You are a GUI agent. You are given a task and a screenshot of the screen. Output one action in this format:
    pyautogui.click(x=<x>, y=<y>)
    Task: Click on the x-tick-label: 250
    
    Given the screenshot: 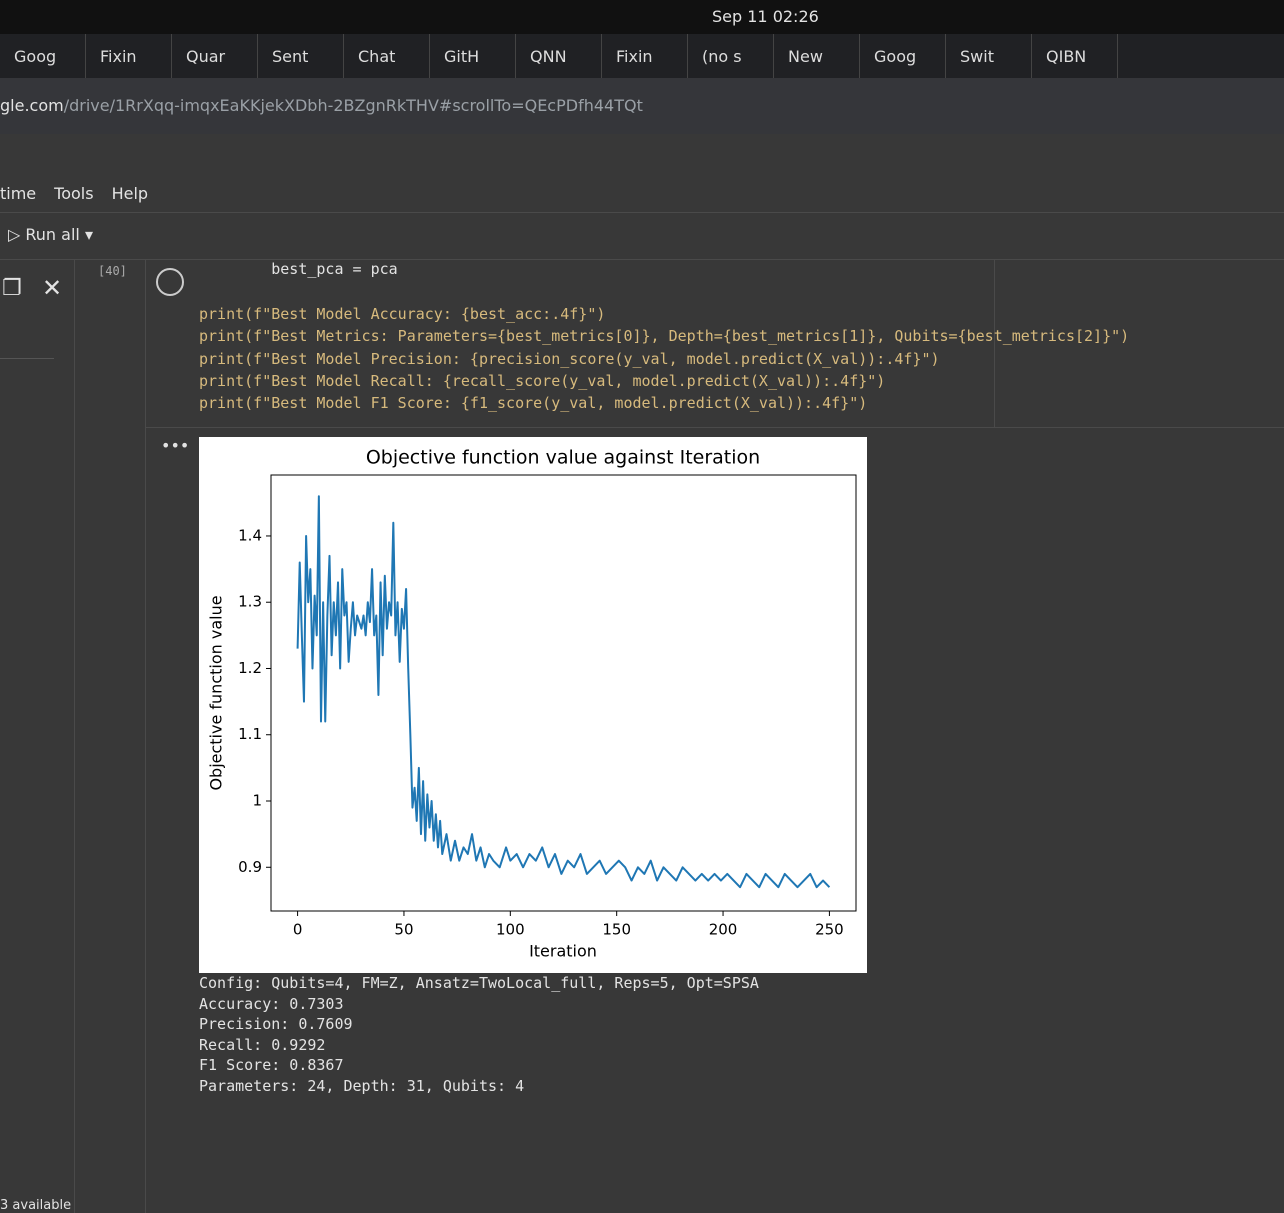 What is the action you would take?
    pyautogui.click(x=829, y=930)
    